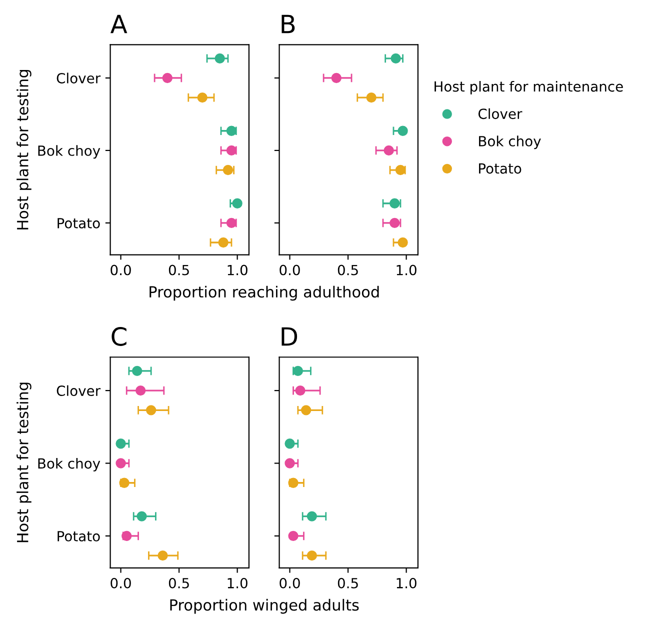 The width and height of the screenshot is (645, 620). I want to click on legend-title: Host plant for maintenance, so click(528, 87).